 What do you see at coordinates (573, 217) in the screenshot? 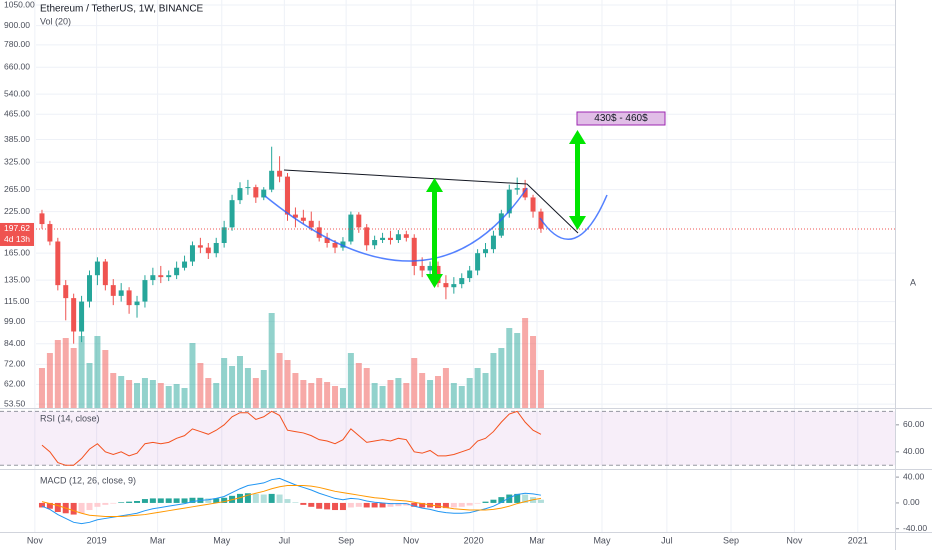
I see `handle-curve` at bounding box center [573, 217].